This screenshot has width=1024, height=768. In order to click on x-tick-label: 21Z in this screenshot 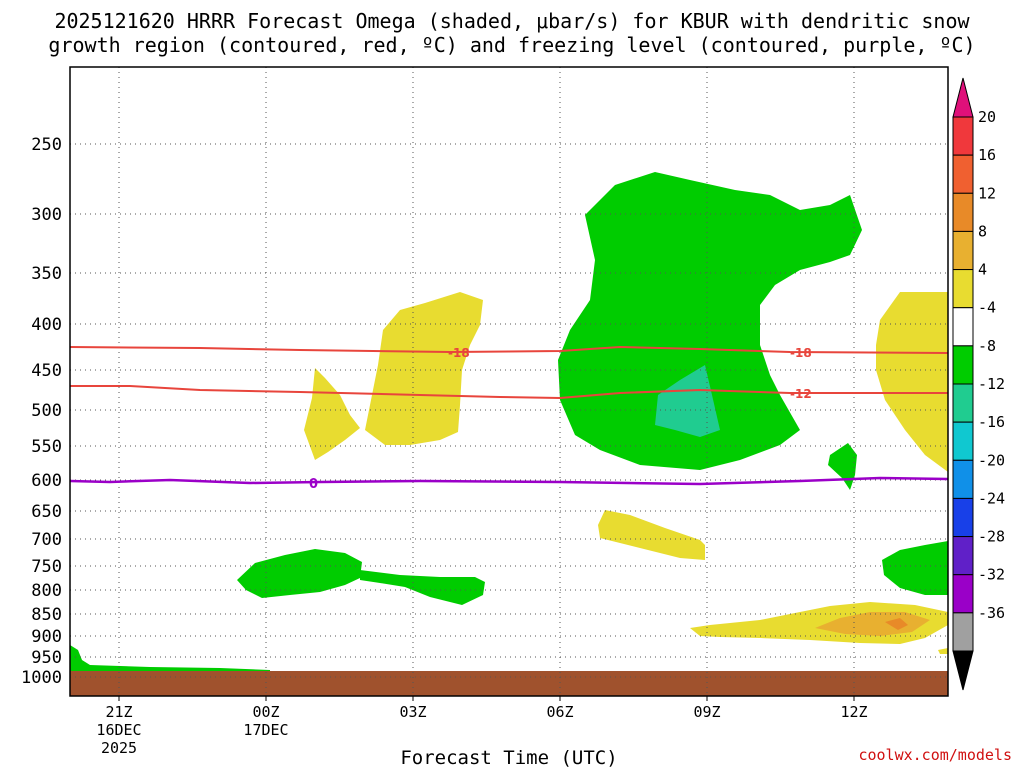, I will do `click(118, 712)`.